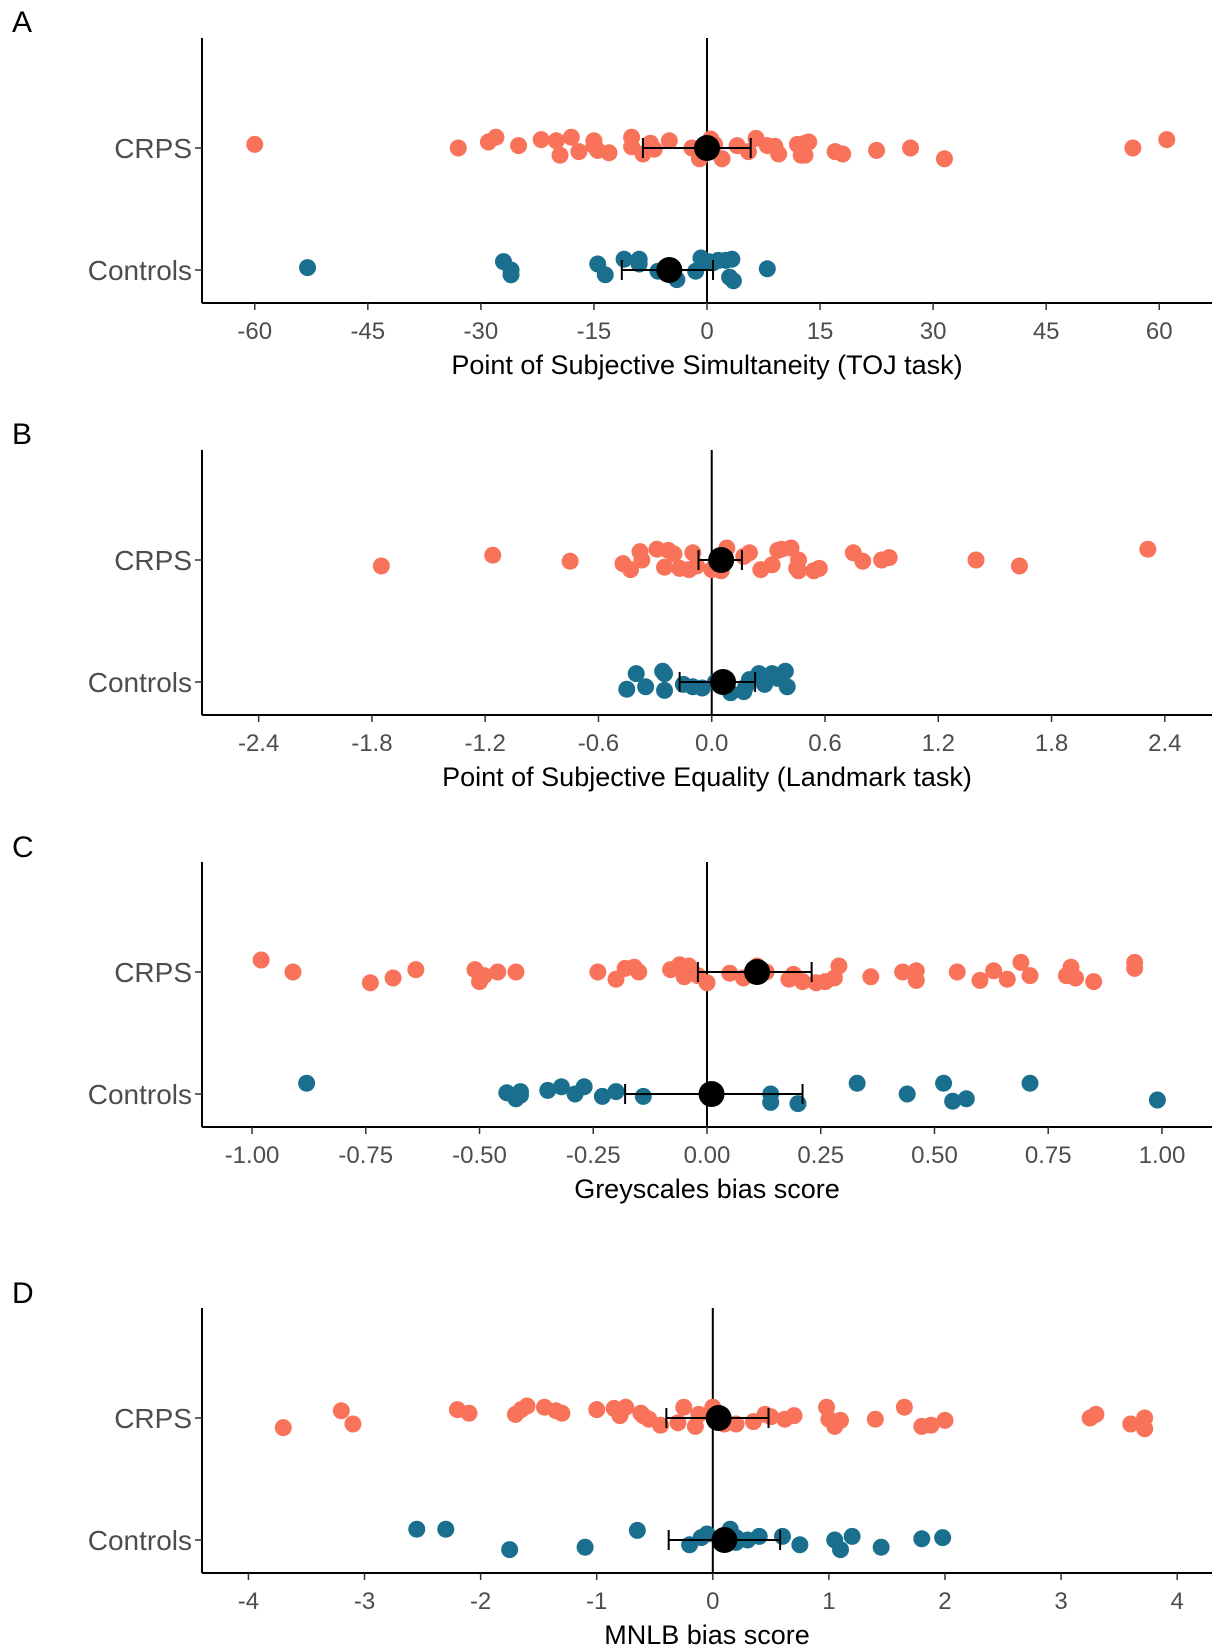 This screenshot has height=1651, width=1215. What do you see at coordinates (934, 1155) in the screenshot?
I see `x-tick-label: 0.50` at bounding box center [934, 1155].